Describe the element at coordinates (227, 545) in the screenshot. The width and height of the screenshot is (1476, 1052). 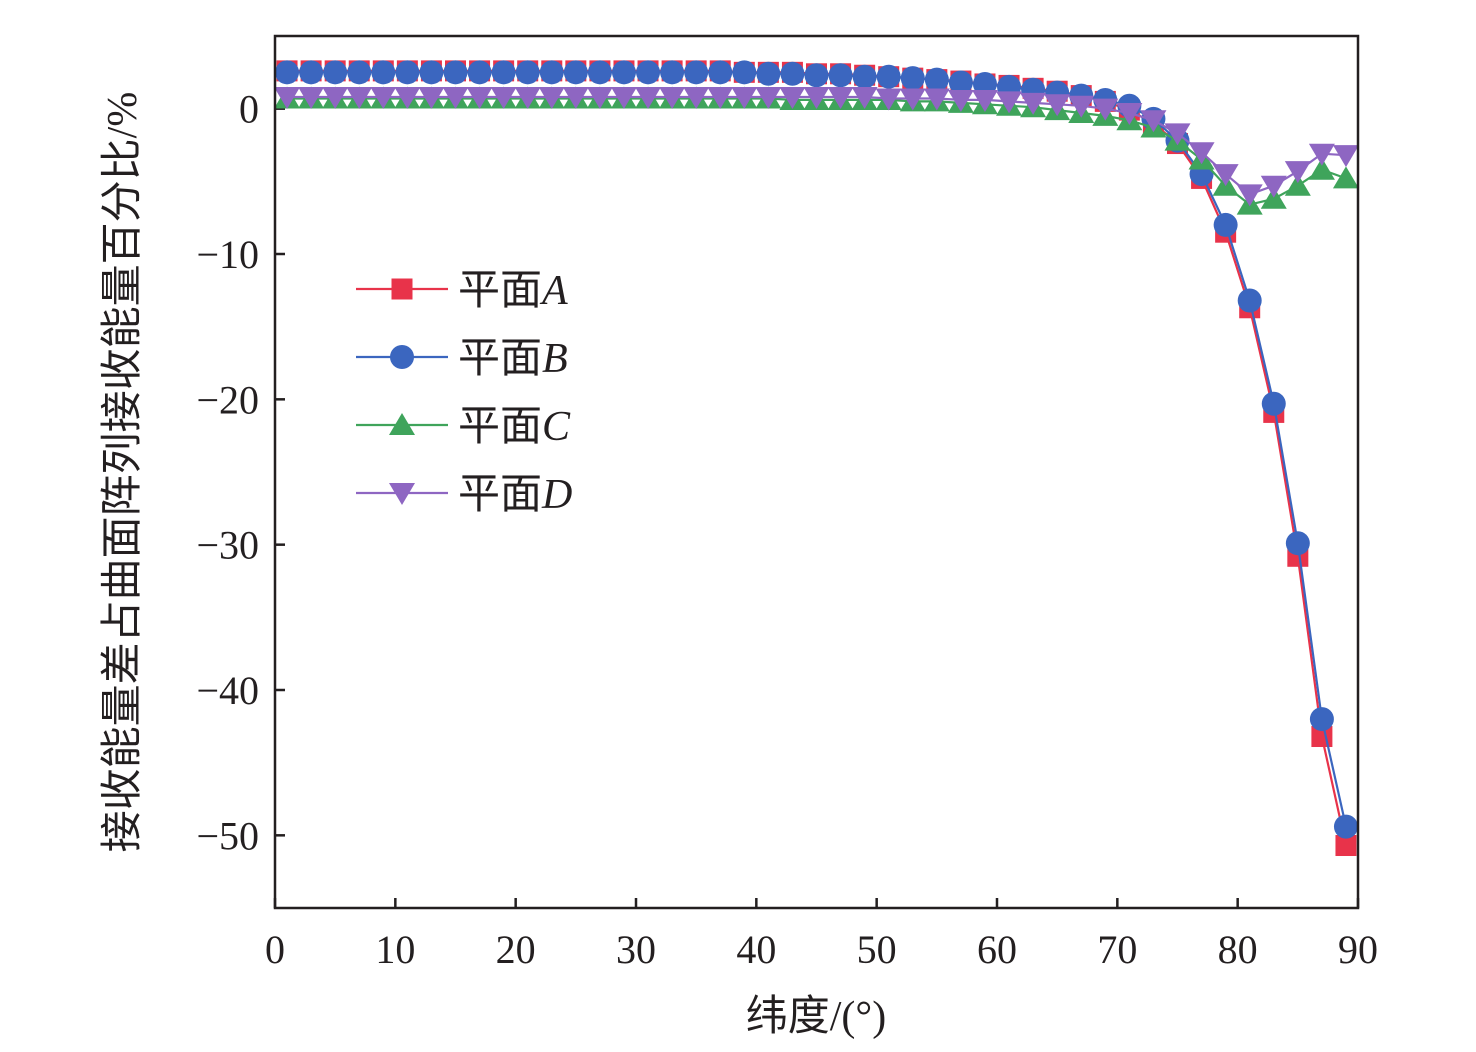
I see `y-tick-label: −30` at that location.